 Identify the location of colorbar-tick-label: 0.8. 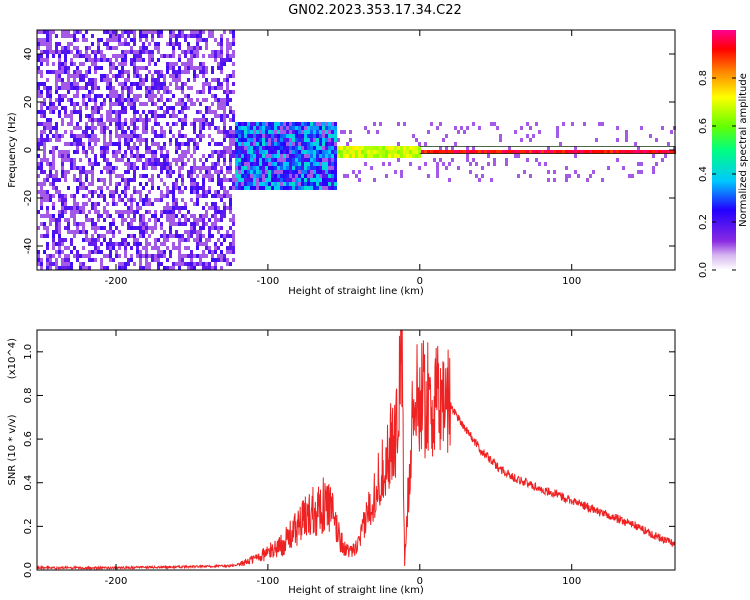
(703, 78).